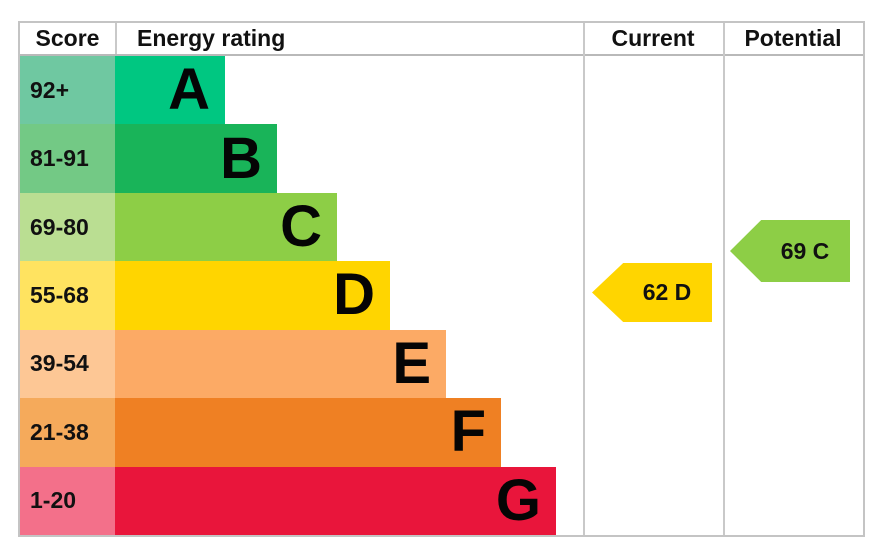 The image size is (886, 556). Describe the element at coordinates (653, 38) in the screenshot. I see `current-column-header: Current` at that location.